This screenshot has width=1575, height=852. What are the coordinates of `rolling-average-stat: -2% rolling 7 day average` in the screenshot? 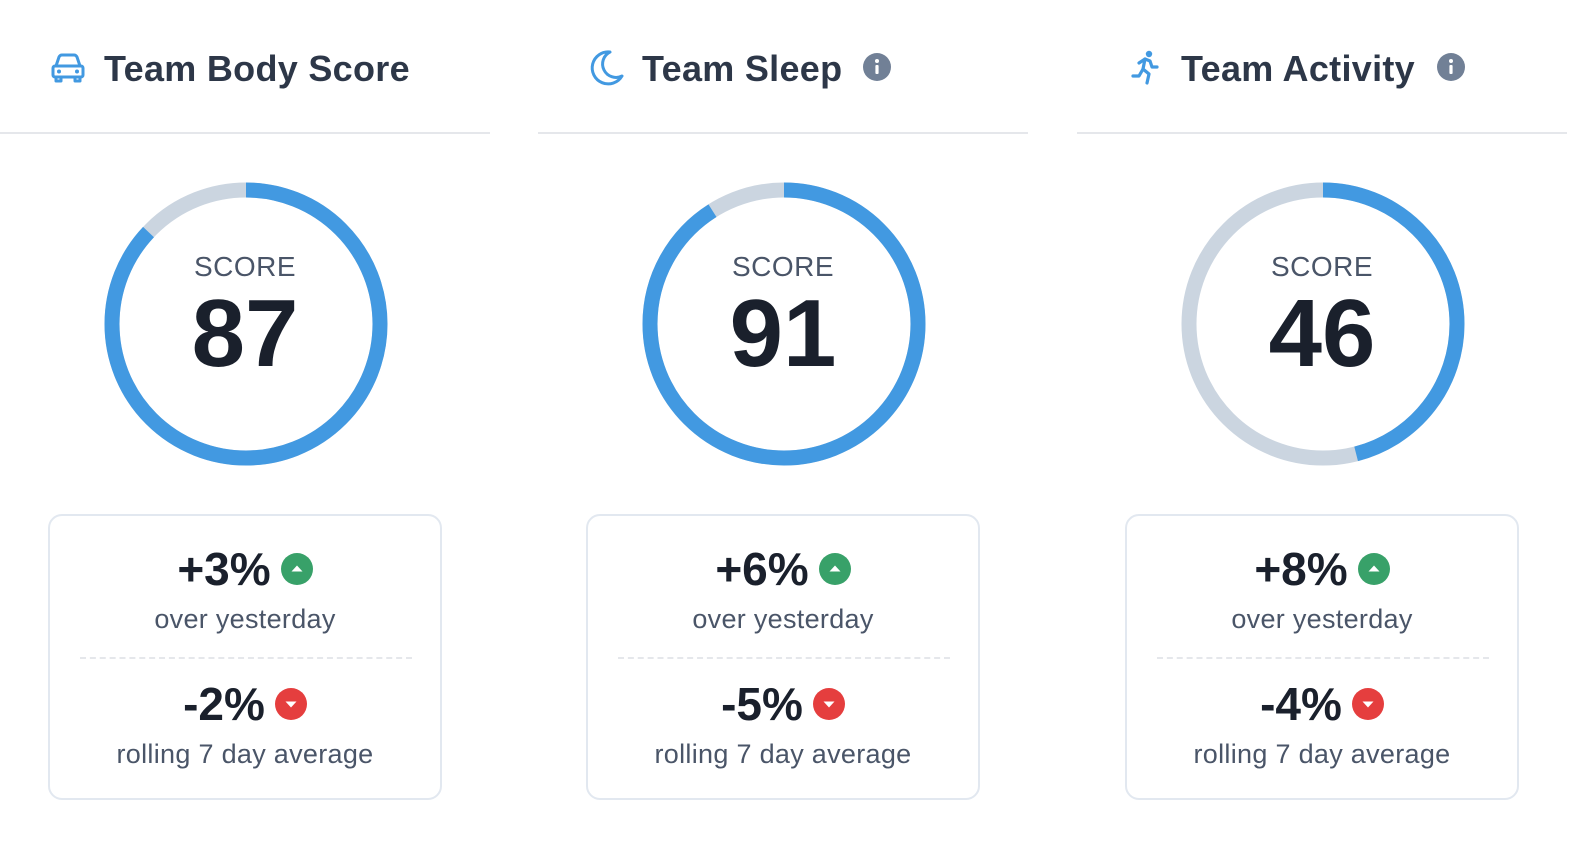 It's located at (245, 733).